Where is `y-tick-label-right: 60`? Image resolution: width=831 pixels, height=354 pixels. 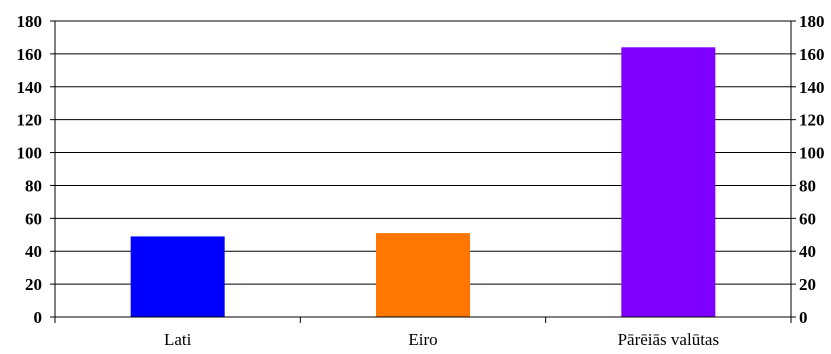
y-tick-label-right: 60 is located at coordinates (807, 218).